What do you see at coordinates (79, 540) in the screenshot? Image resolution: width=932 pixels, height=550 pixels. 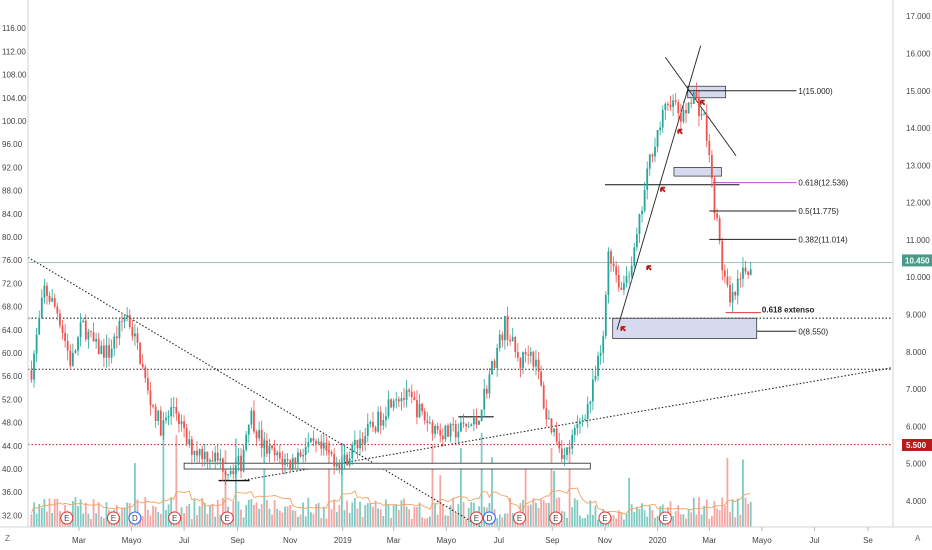 I see `x-tick-label-0: Mar` at bounding box center [79, 540].